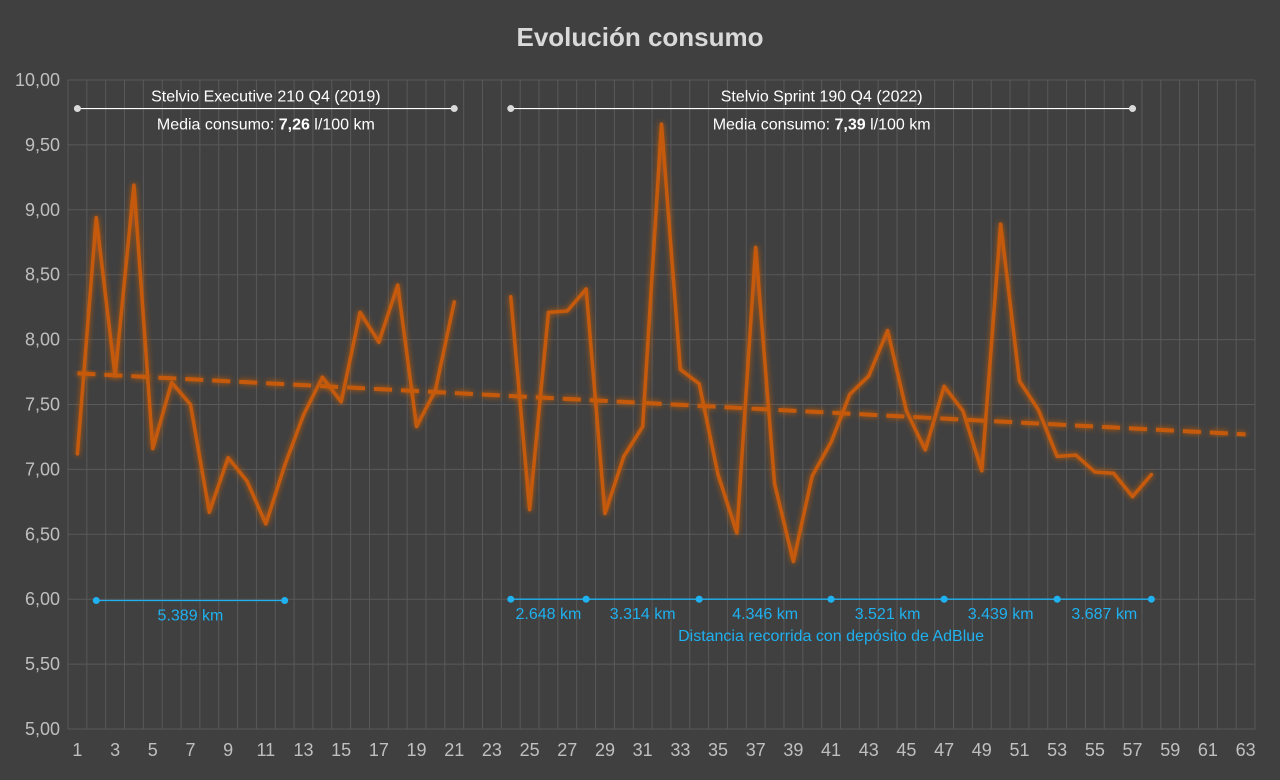  I want to click on trendline-line, so click(661, 404).